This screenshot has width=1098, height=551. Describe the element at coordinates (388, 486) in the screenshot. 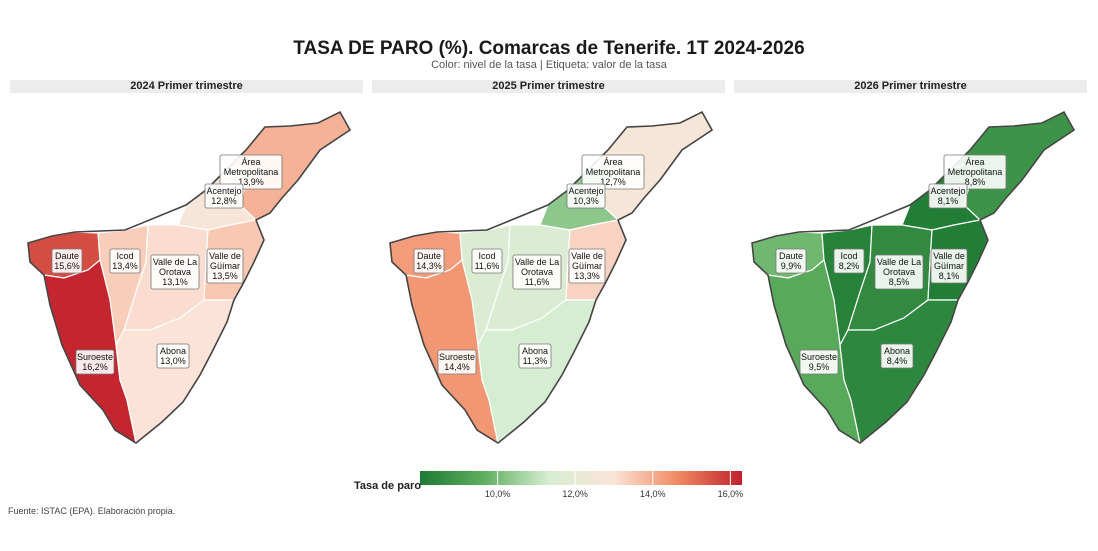

I see `legend-title: Tasa de paro` at that location.